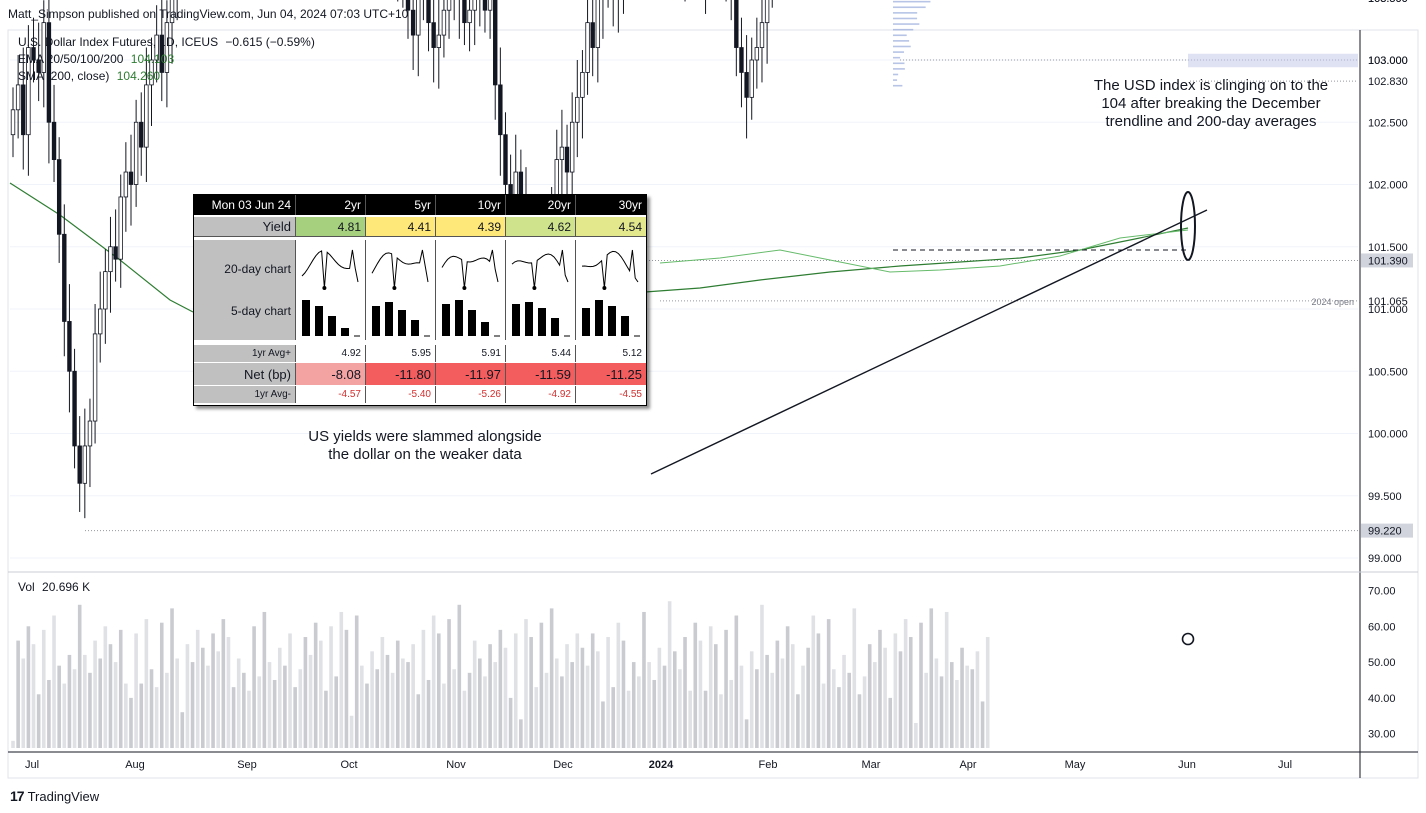 This screenshot has height=813, width=1426. I want to click on tenor-header: 30yr, so click(611, 205).